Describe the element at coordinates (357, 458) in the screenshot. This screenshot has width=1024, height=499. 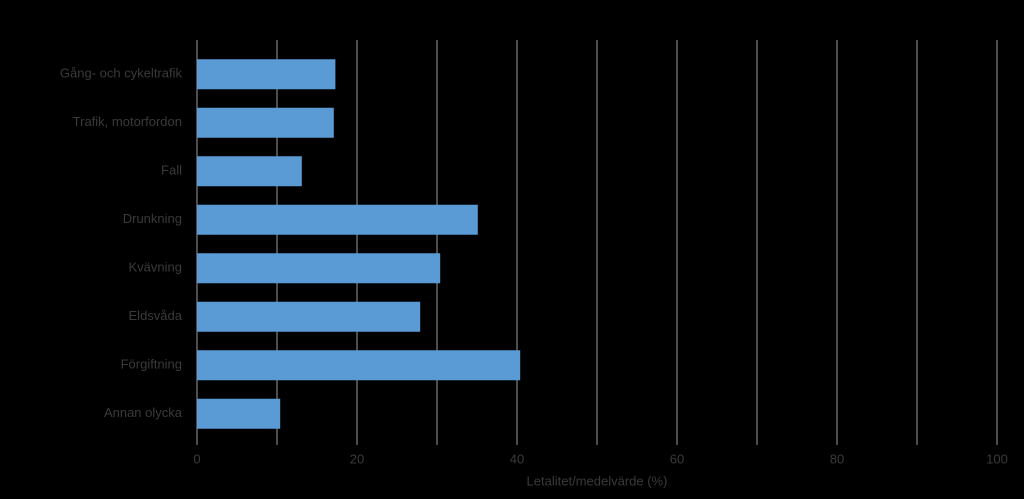
I see `x-tick-label: 20` at that location.